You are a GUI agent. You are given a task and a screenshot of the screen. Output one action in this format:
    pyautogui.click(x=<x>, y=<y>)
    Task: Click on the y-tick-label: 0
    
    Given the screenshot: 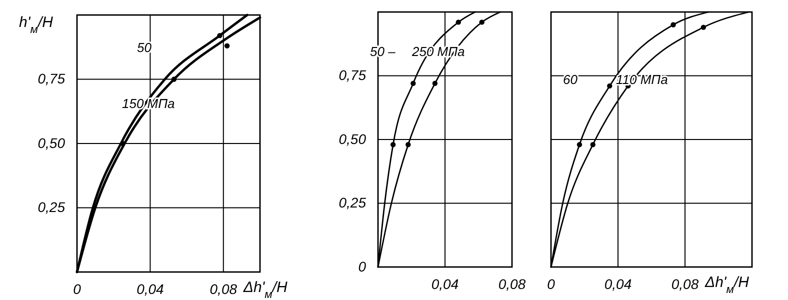 What is the action you would take?
    pyautogui.click(x=362, y=266)
    